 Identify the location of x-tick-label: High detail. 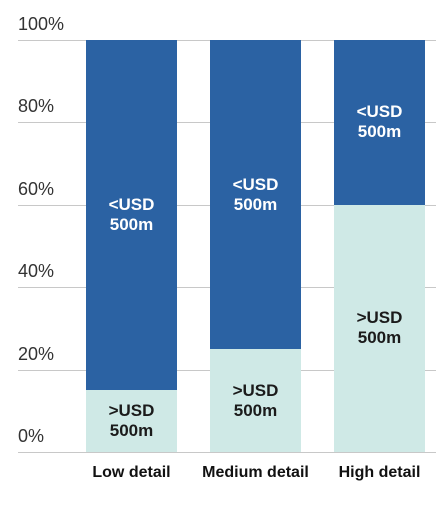
(379, 472).